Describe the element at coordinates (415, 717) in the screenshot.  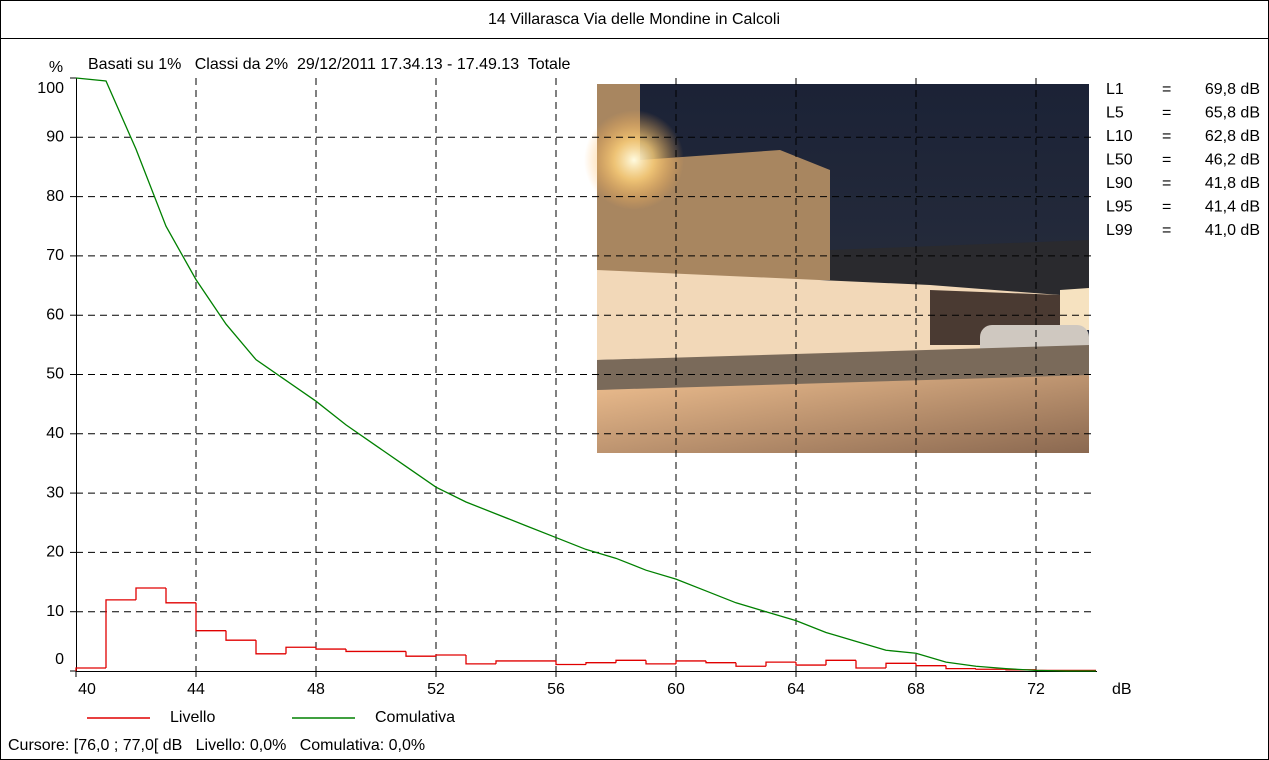
I see `legend-label: Comulativa` at that location.